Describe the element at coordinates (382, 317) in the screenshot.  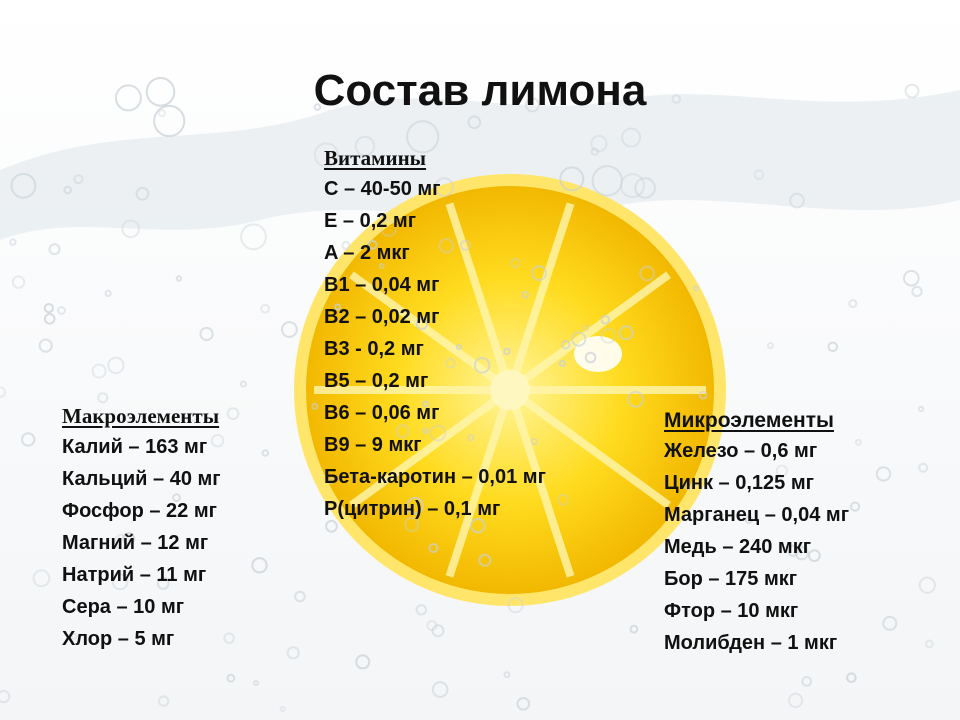
I see `list-item: B2 – 0,02 мг` at that location.